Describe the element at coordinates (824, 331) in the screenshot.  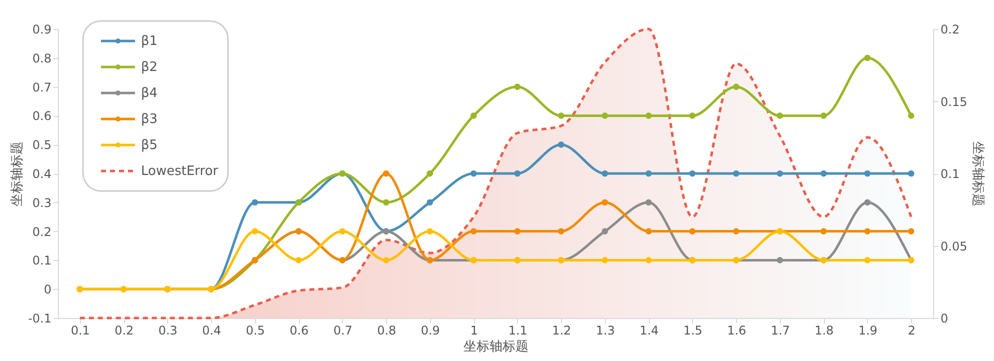
I see `x-tick-label: 1.8` at that location.